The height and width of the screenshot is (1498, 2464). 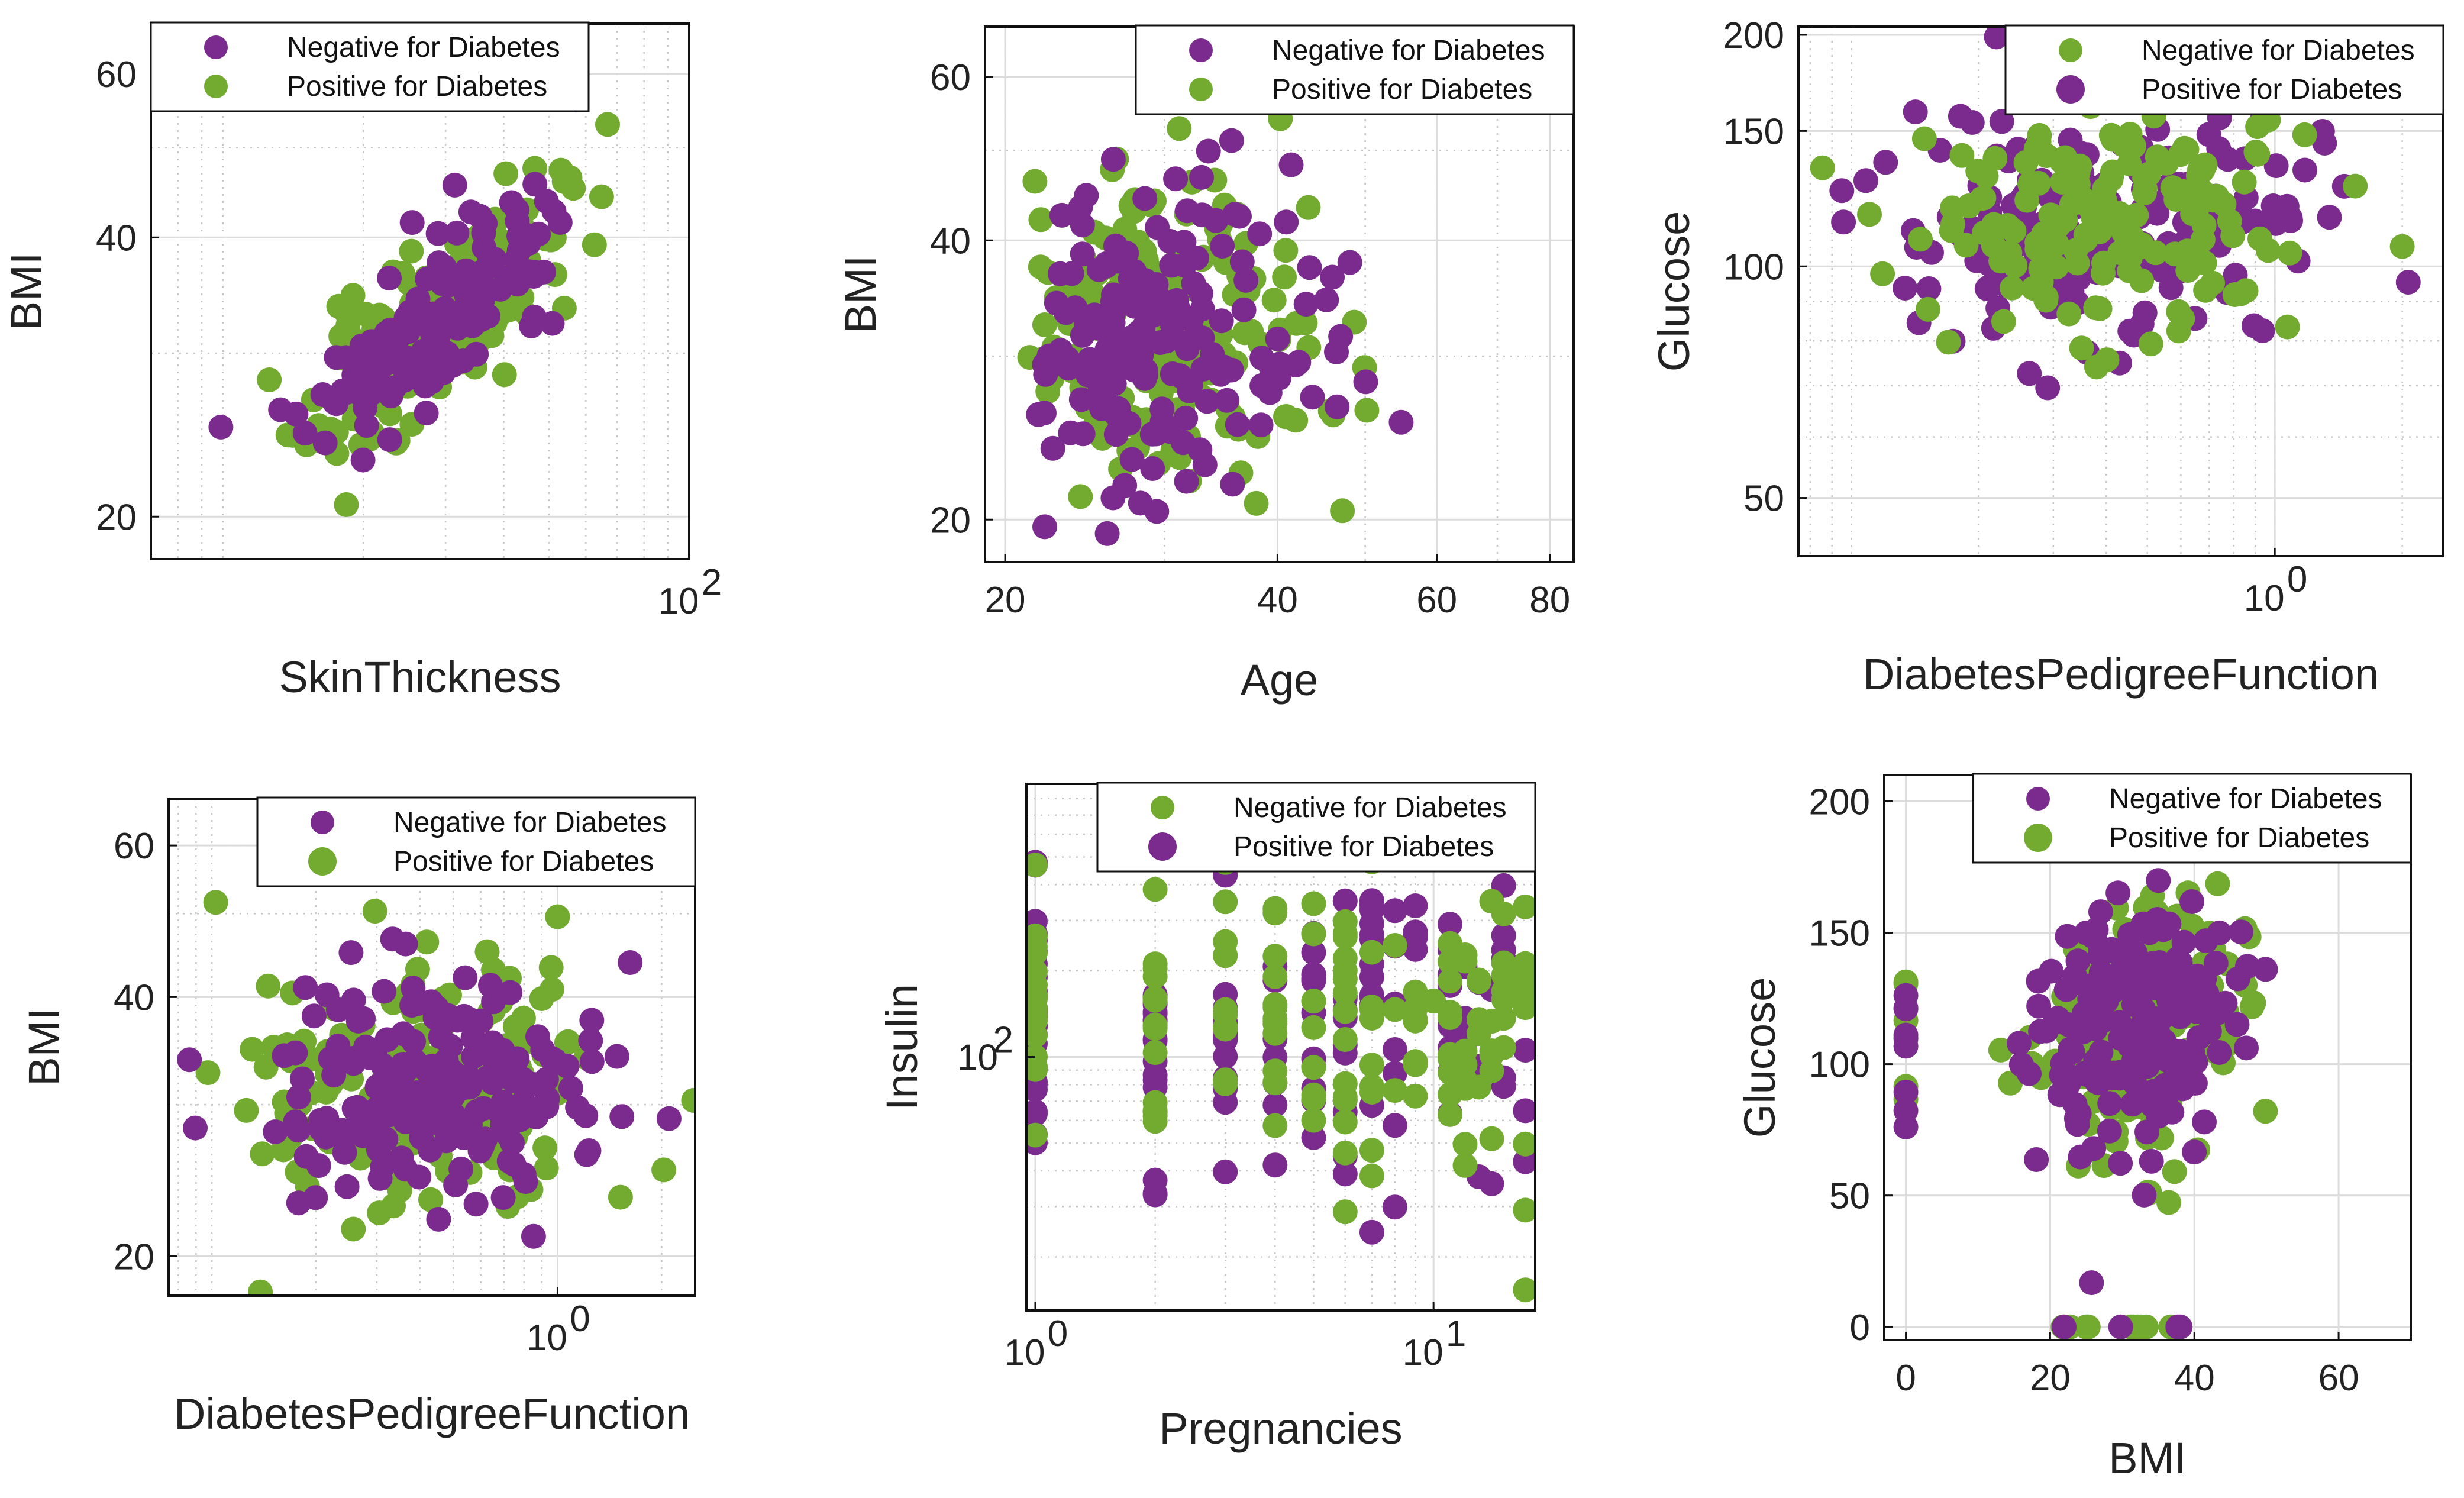 What do you see at coordinates (1753, 131) in the screenshot?
I see `y-tick-label: 150` at bounding box center [1753, 131].